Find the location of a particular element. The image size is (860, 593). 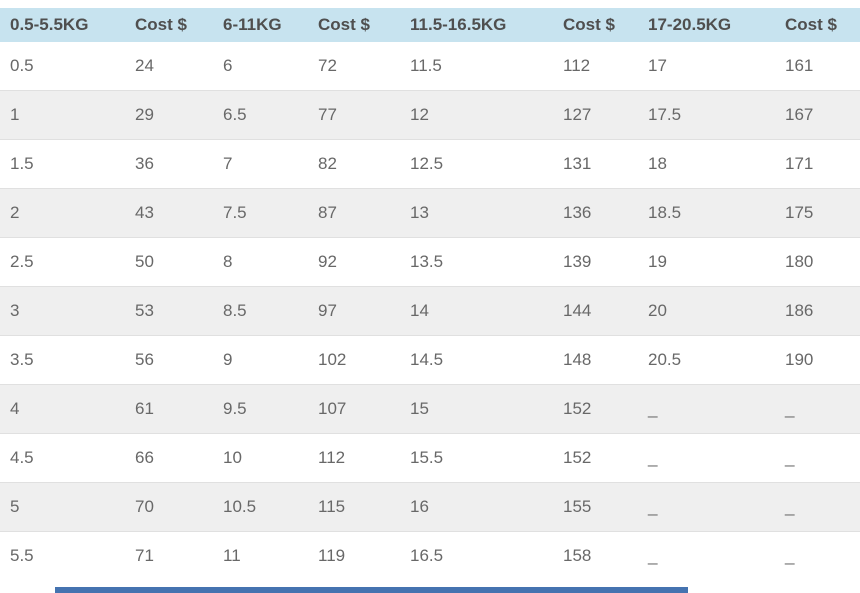

table-cell: 29 is located at coordinates (144, 114).